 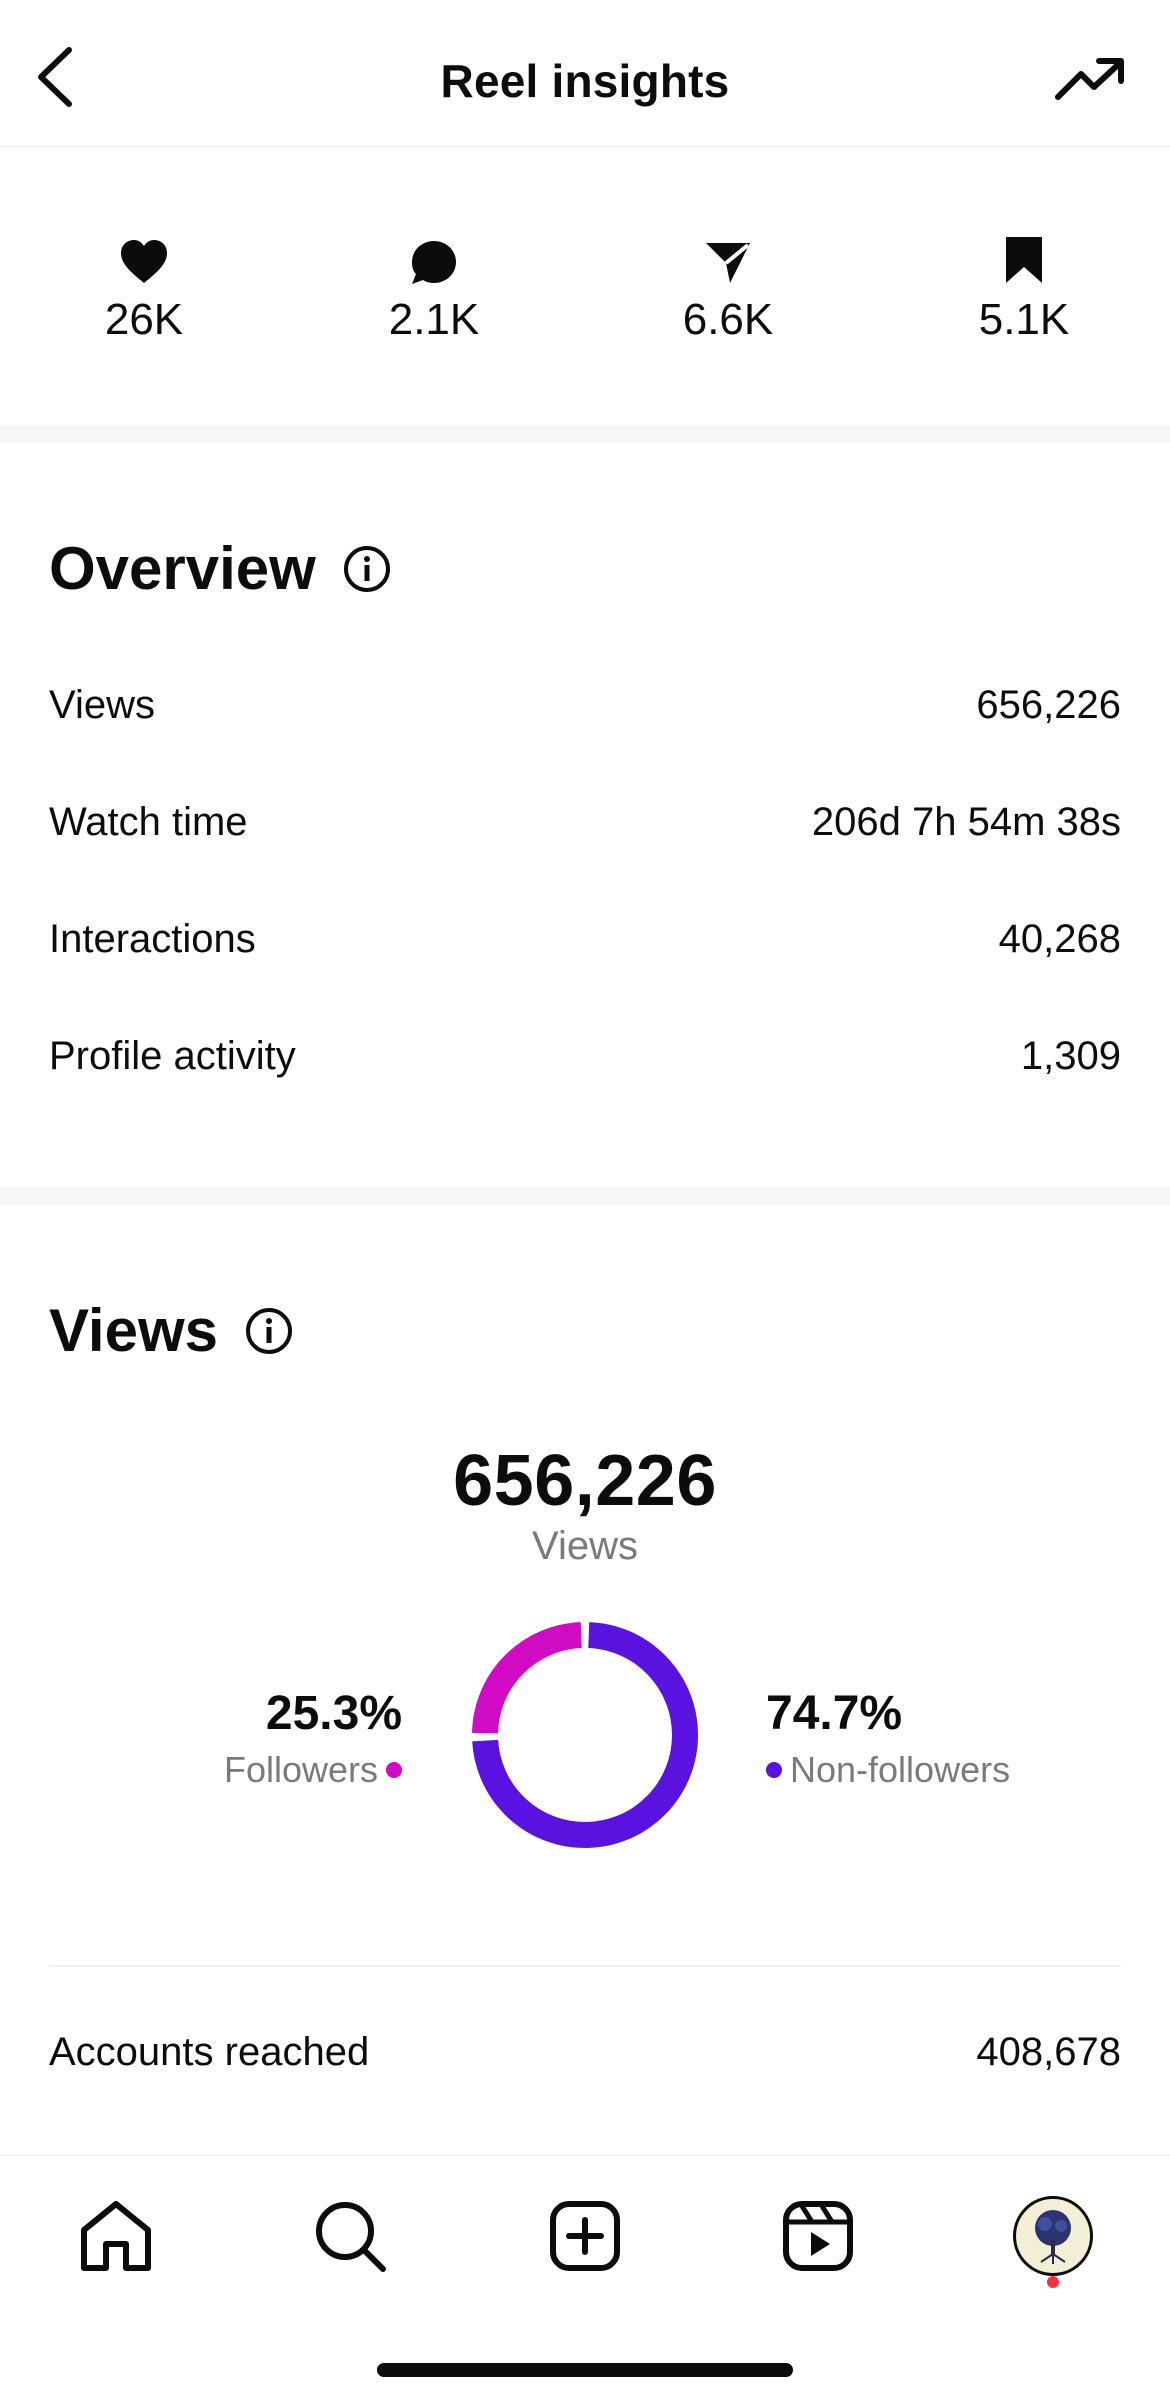 I want to click on saves-stat: 5.1K, so click(x=1024, y=286).